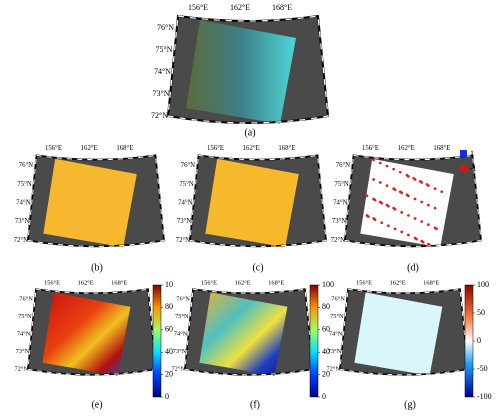  Describe the element at coordinates (484, 396) in the screenshot. I see `colorbar-label: -100` at that location.